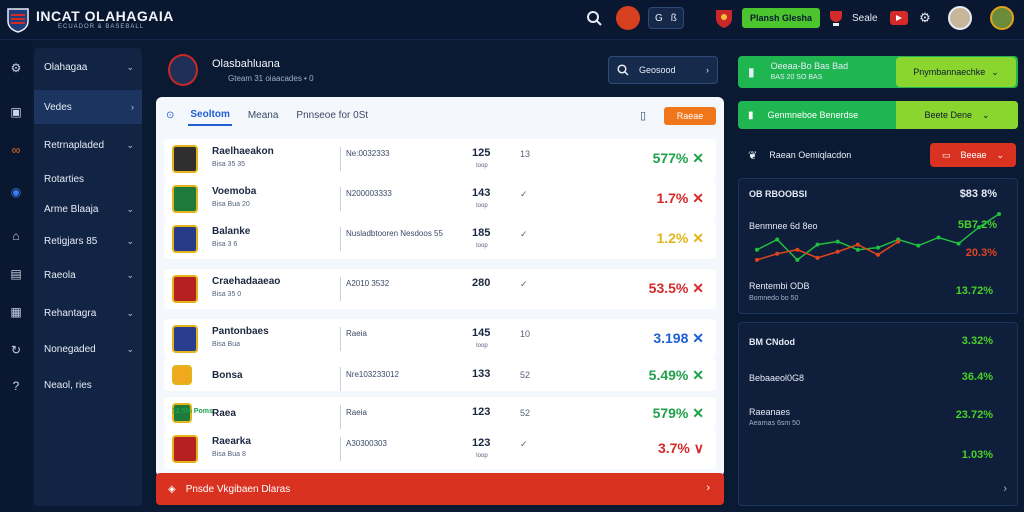 The image size is (1024, 512). I want to click on avatar-secondary, so click(1002, 18).